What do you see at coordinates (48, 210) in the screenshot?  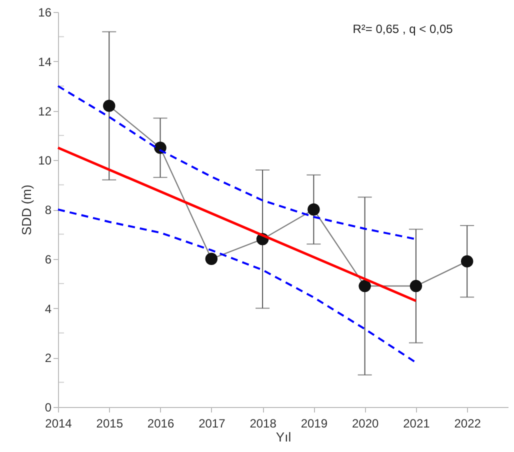 I see `y-tick-label: 8` at bounding box center [48, 210].